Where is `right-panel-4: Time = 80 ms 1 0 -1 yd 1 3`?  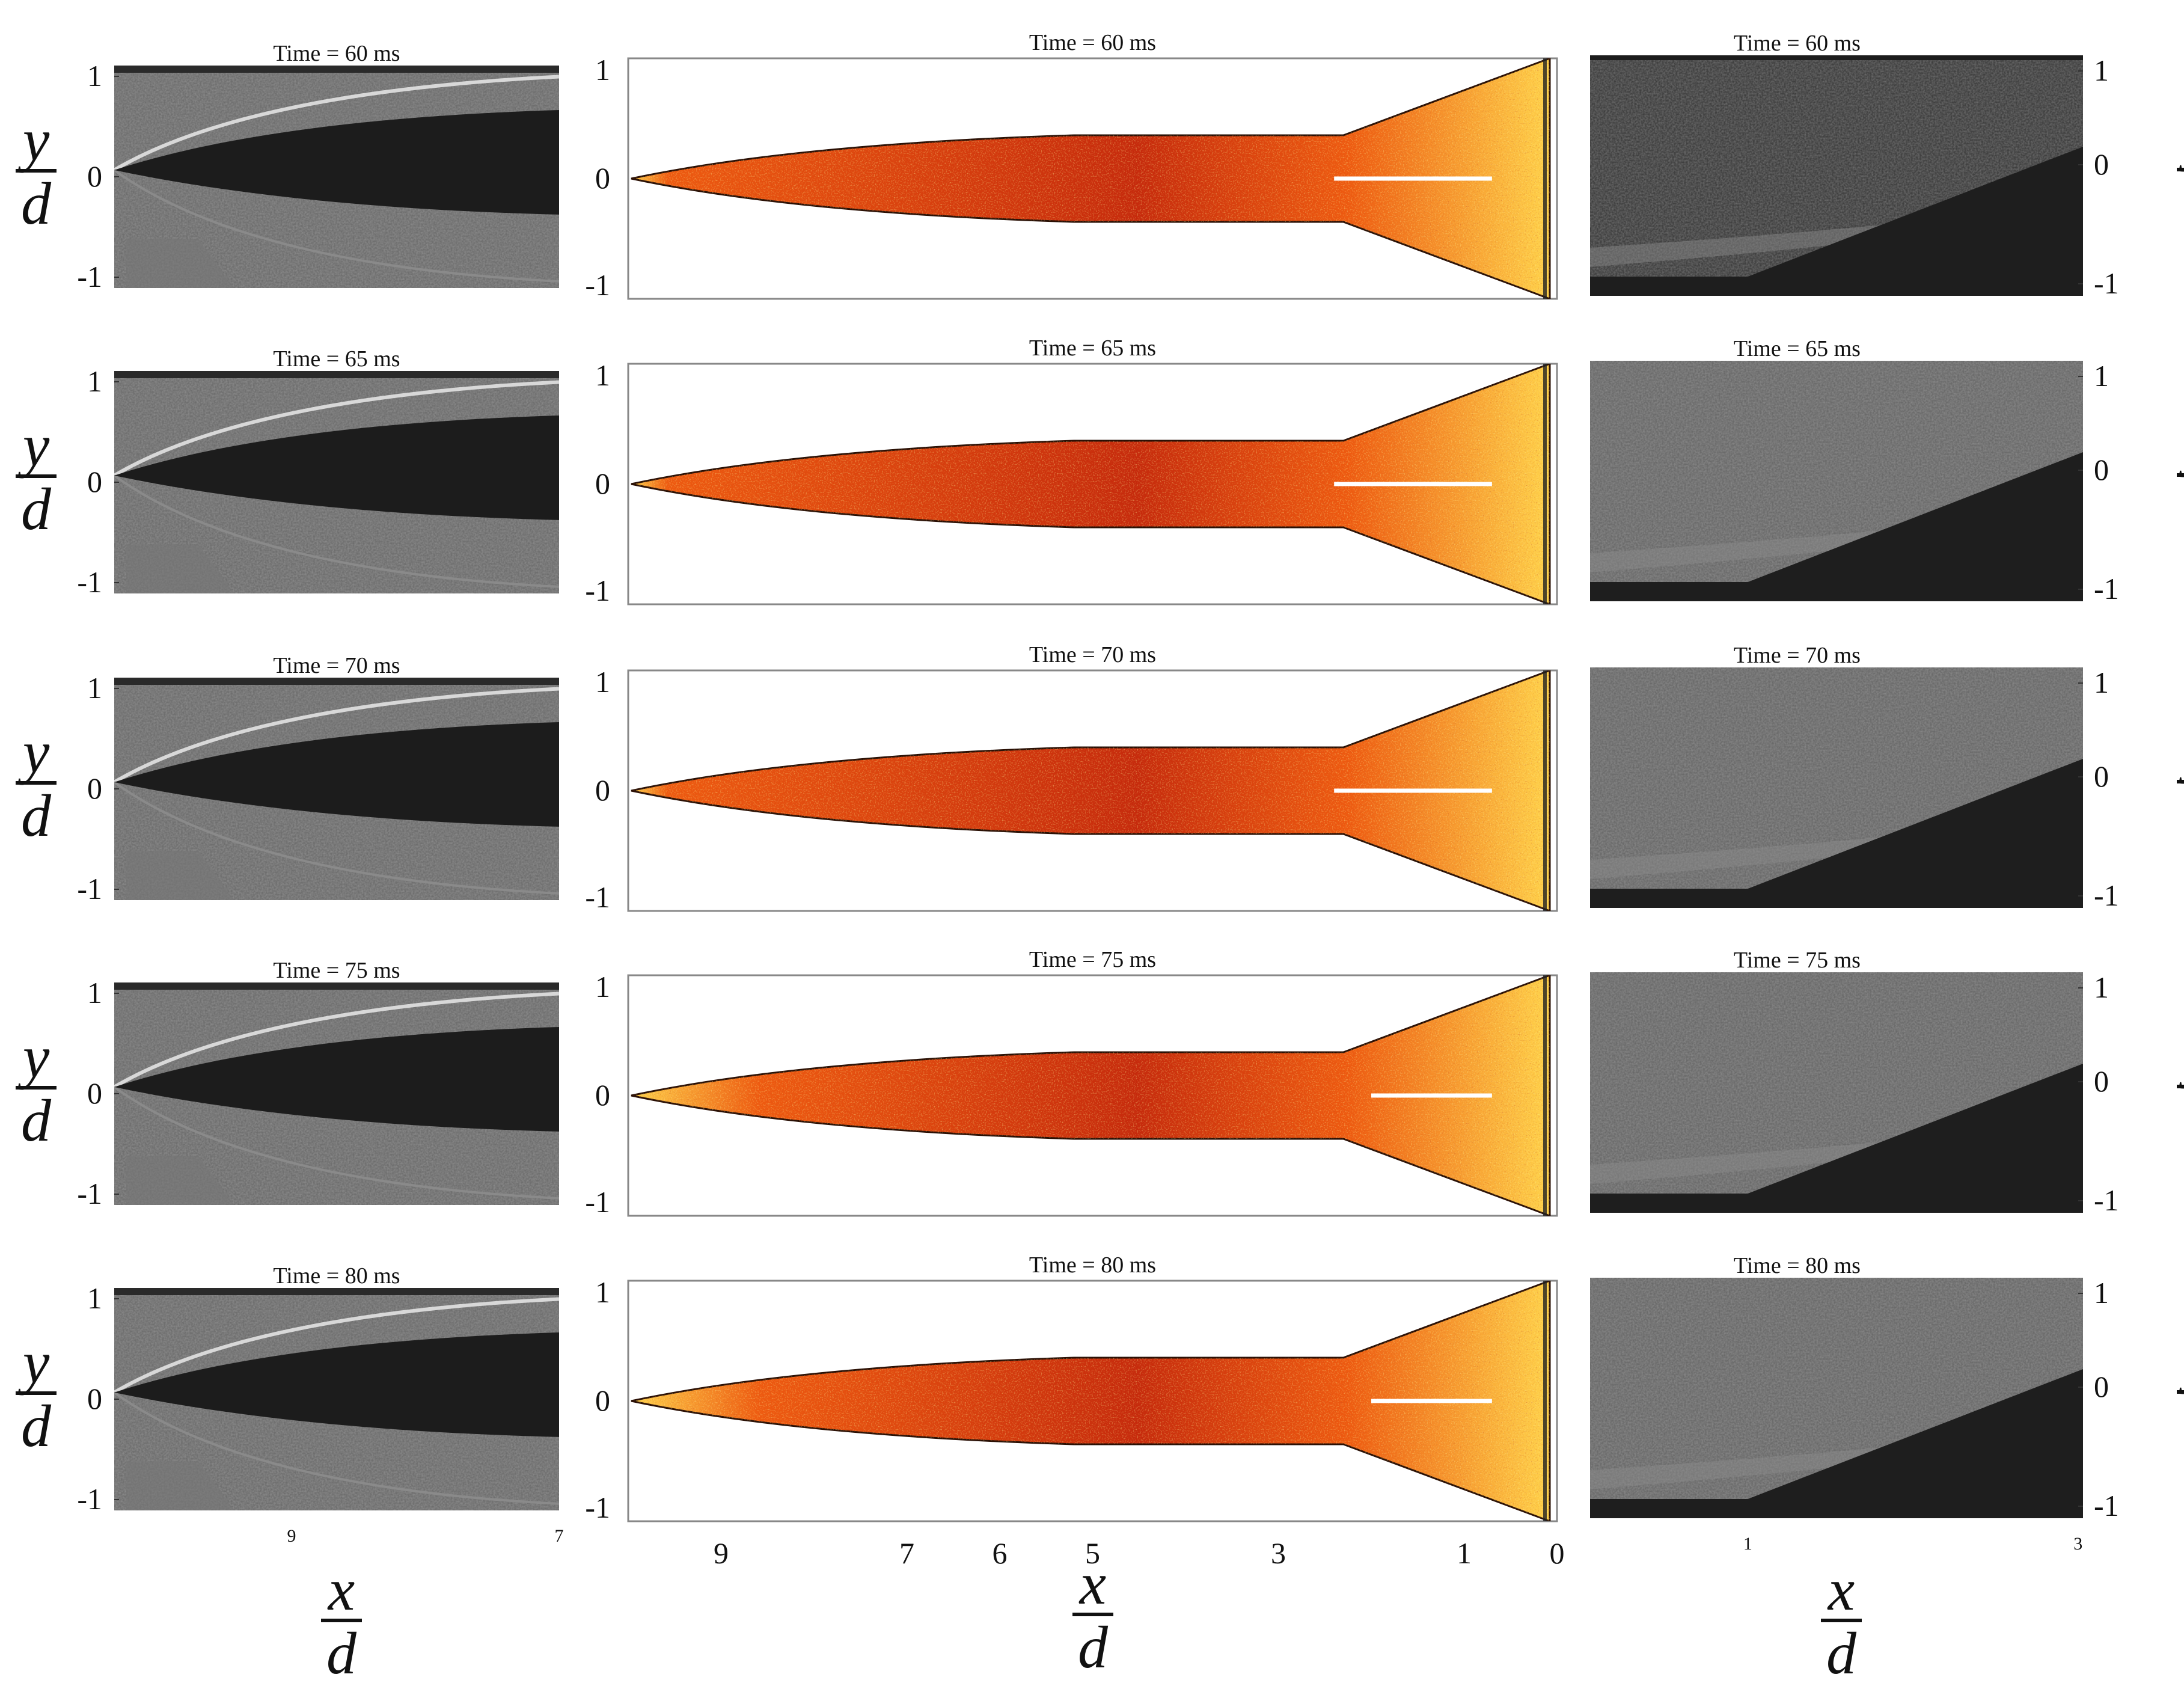 right-panel-4: Time = 80 ms 1 0 -1 yd 1 3 is located at coordinates (1887, 1403).